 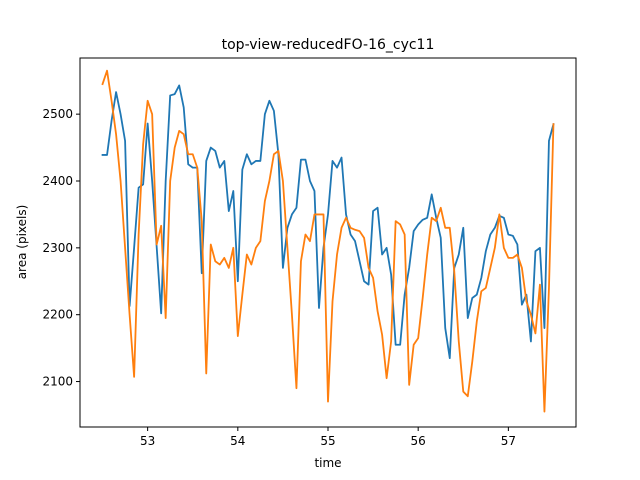 I want to click on y-tick-label: 2200, so click(x=57, y=315).